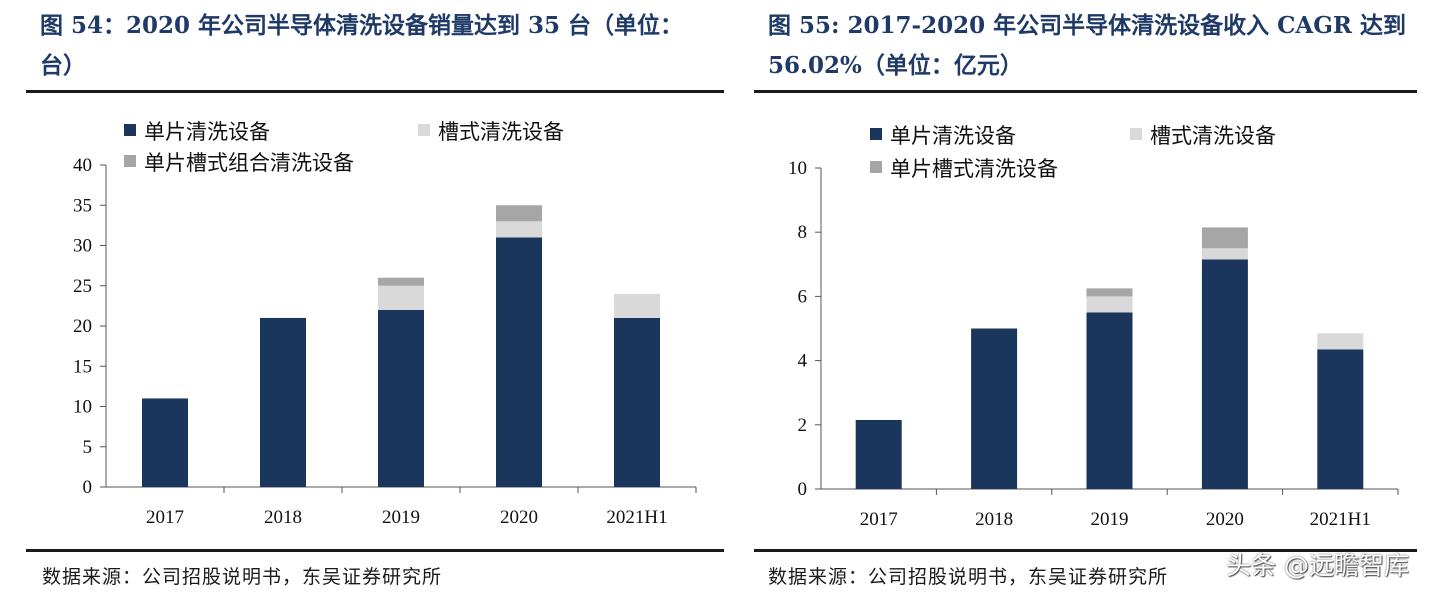 This screenshot has height=601, width=1442. I want to click on y-tick-label: 6, so click(803, 296).